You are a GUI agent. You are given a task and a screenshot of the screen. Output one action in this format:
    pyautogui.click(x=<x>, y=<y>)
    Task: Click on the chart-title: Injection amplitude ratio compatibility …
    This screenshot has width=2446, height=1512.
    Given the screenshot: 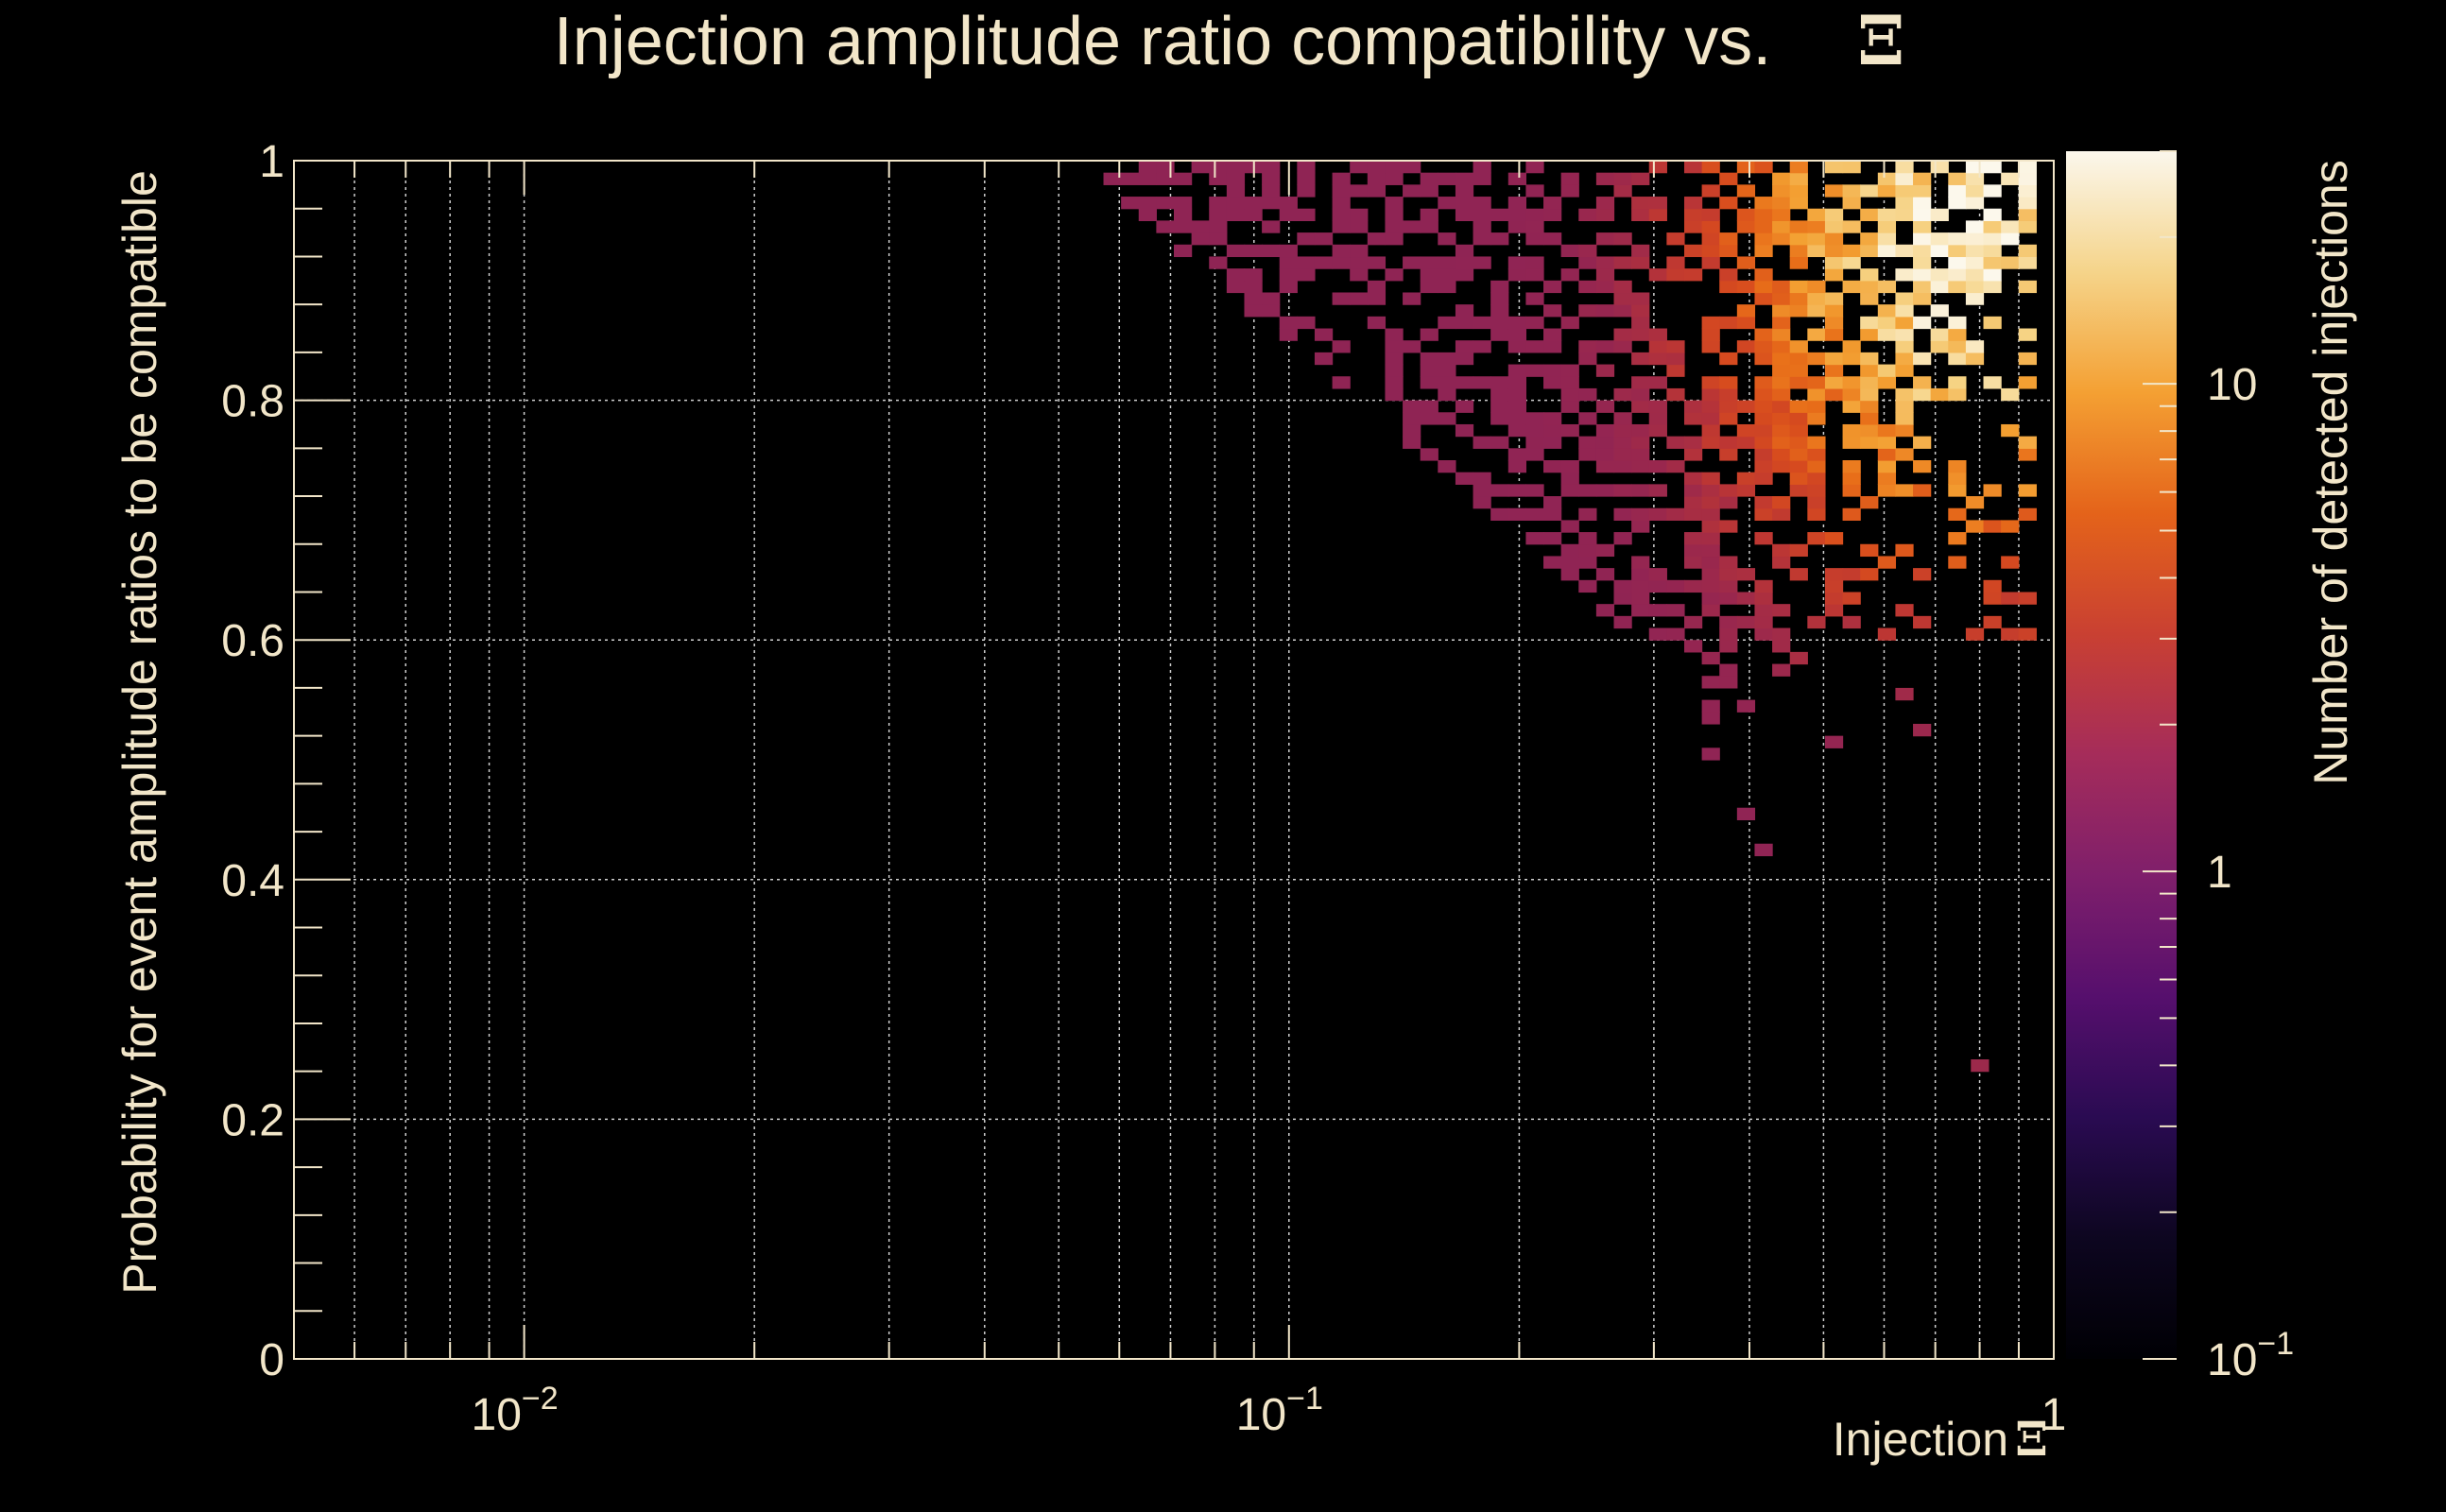 What is the action you would take?
    pyautogui.click(x=1229, y=40)
    